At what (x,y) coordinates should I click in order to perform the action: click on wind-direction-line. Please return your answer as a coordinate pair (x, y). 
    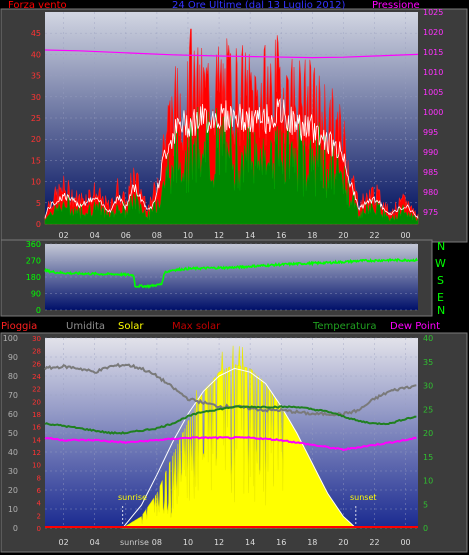
    Looking at the image, I should click on (231, 273).